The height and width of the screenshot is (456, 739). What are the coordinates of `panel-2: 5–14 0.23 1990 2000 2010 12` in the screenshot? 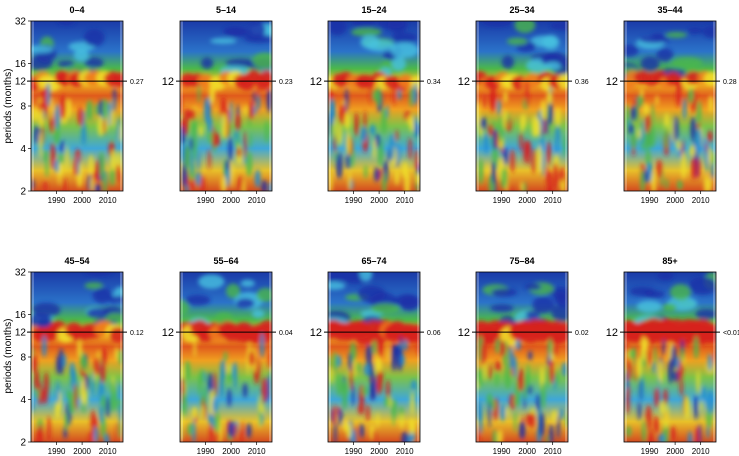 It's located at (227, 105).